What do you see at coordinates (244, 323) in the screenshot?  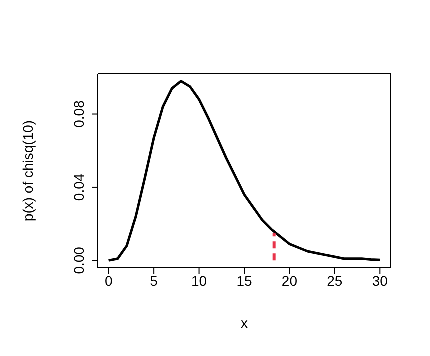 I see `x-axis-title: x` at bounding box center [244, 323].